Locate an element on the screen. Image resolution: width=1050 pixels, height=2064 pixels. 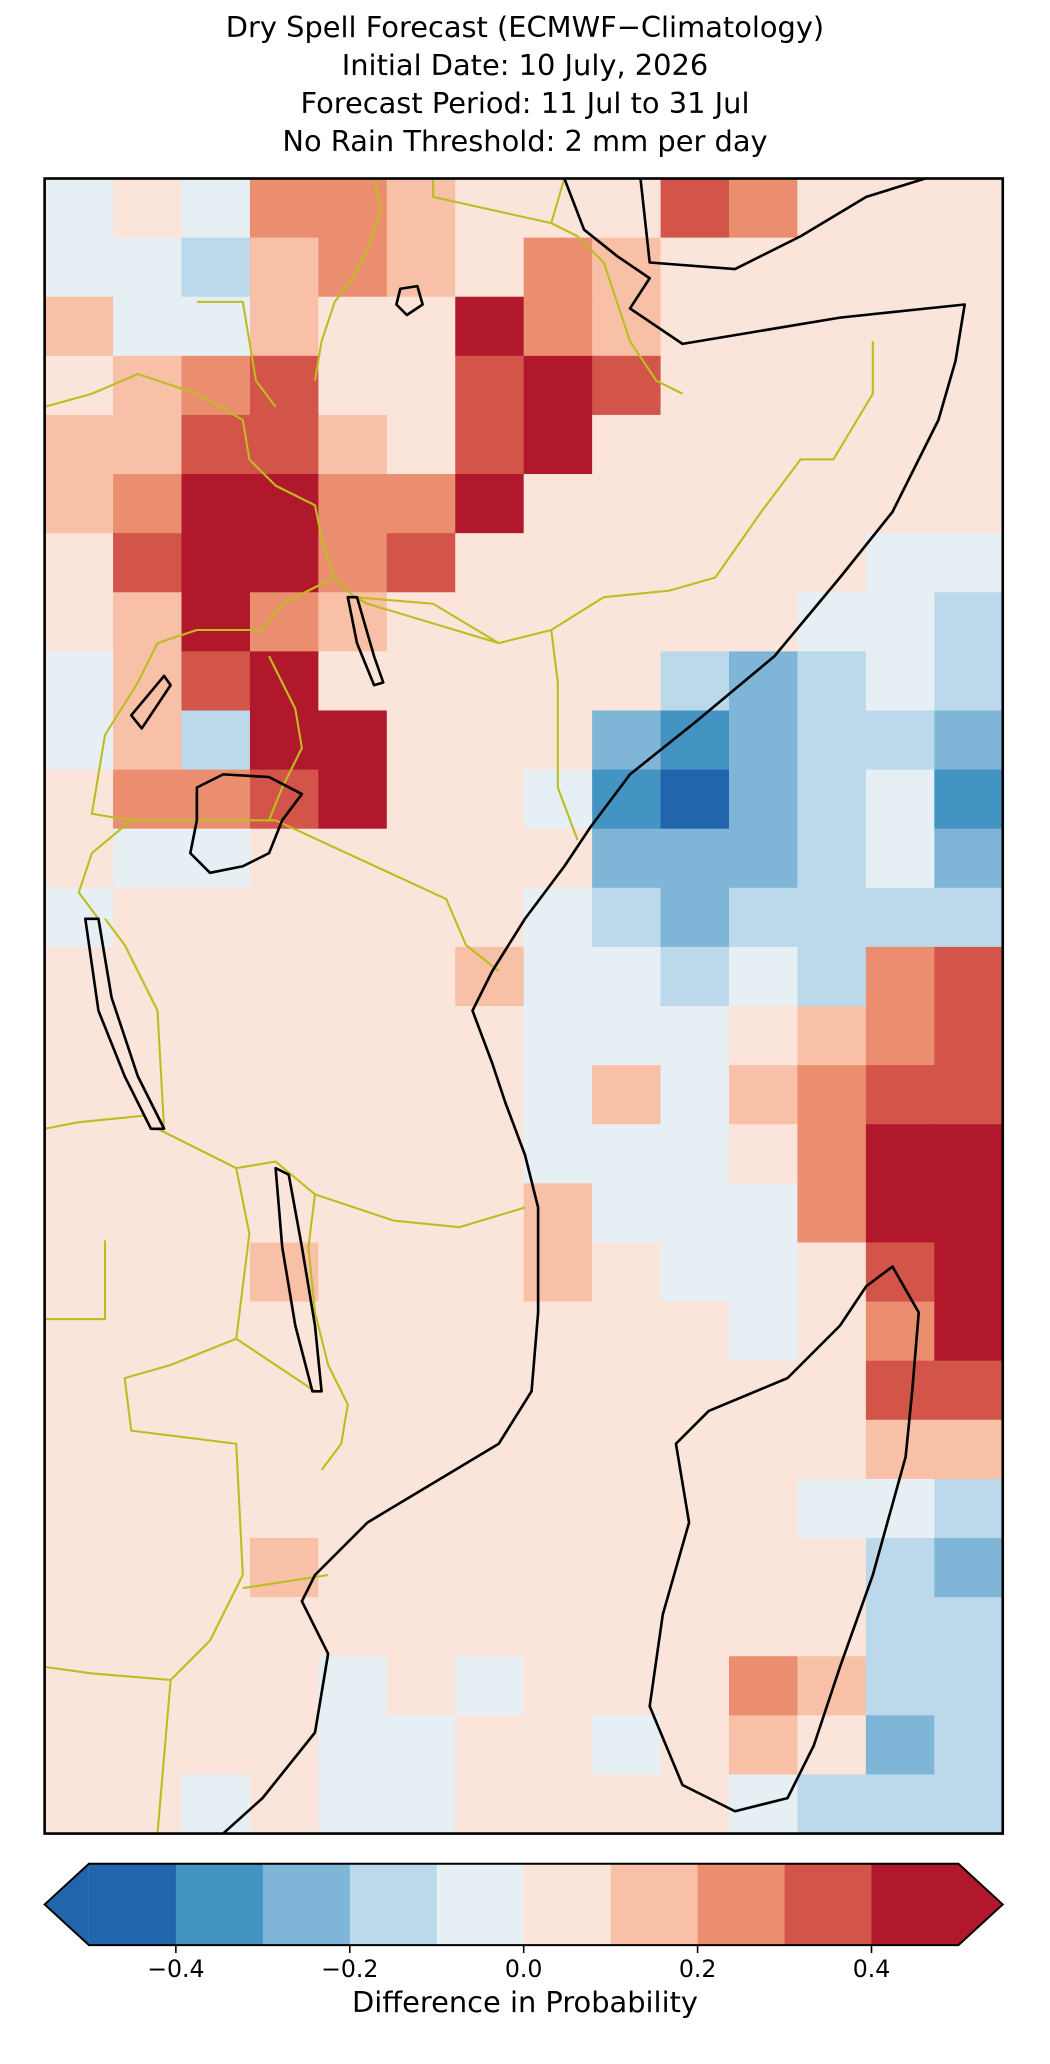
coastline-arabia is located at coordinates (782, 224).